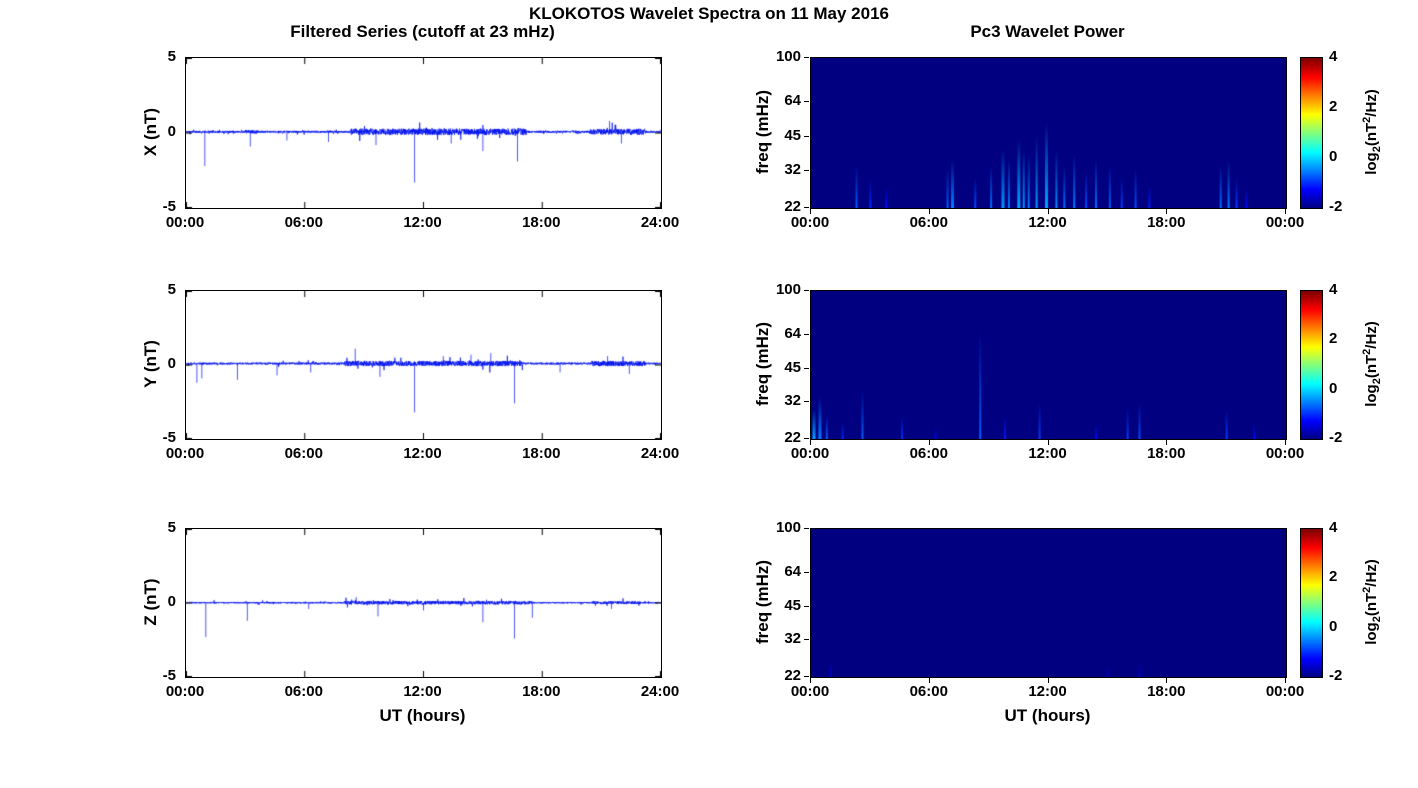 This screenshot has height=788, width=1418. Describe the element at coordinates (1048, 133) in the screenshot. I see `wavelet-power-x-plot` at that location.